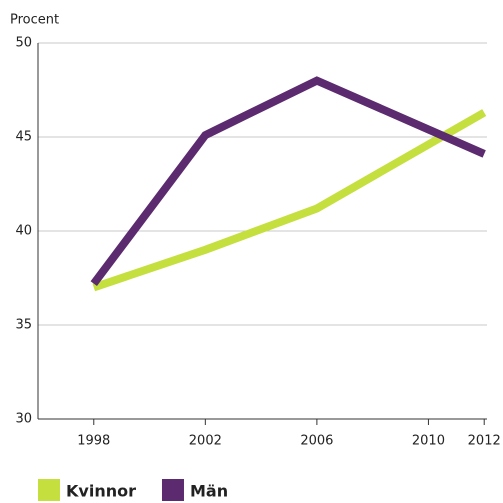 This screenshot has height=503, width=503. Describe the element at coordinates (23, 137) in the screenshot. I see `y-tick-label: 45` at that location.